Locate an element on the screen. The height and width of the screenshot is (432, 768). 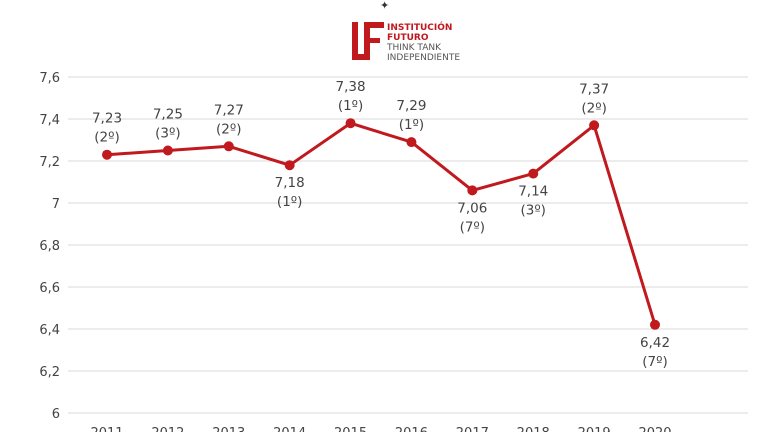
data-label-value: 7,18 is located at coordinates (290, 183).